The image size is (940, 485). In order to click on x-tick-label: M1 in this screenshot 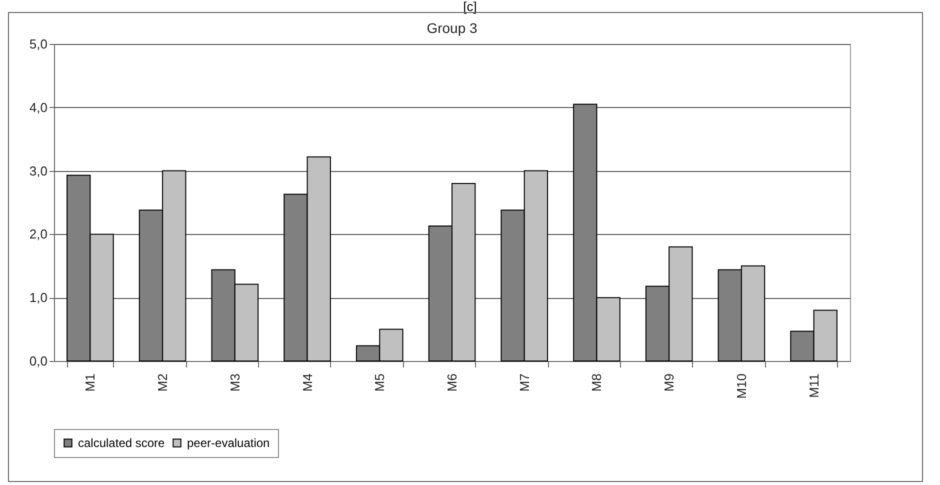, I will do `click(90, 383)`.